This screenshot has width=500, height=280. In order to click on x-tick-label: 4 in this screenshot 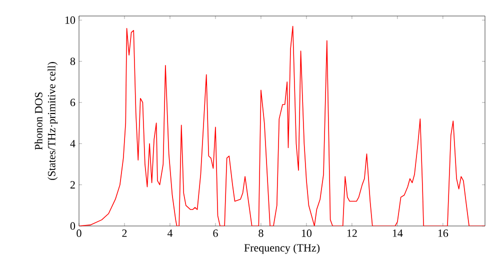, I will do `click(170, 233)`.